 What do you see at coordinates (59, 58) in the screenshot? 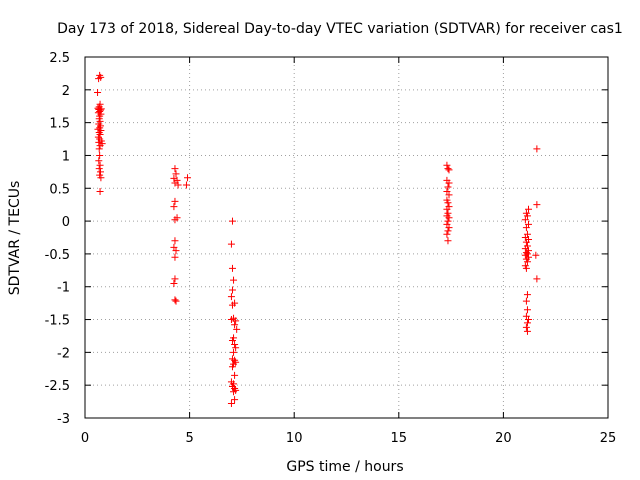
I see `y-tick-label: 2.5` at bounding box center [59, 58].